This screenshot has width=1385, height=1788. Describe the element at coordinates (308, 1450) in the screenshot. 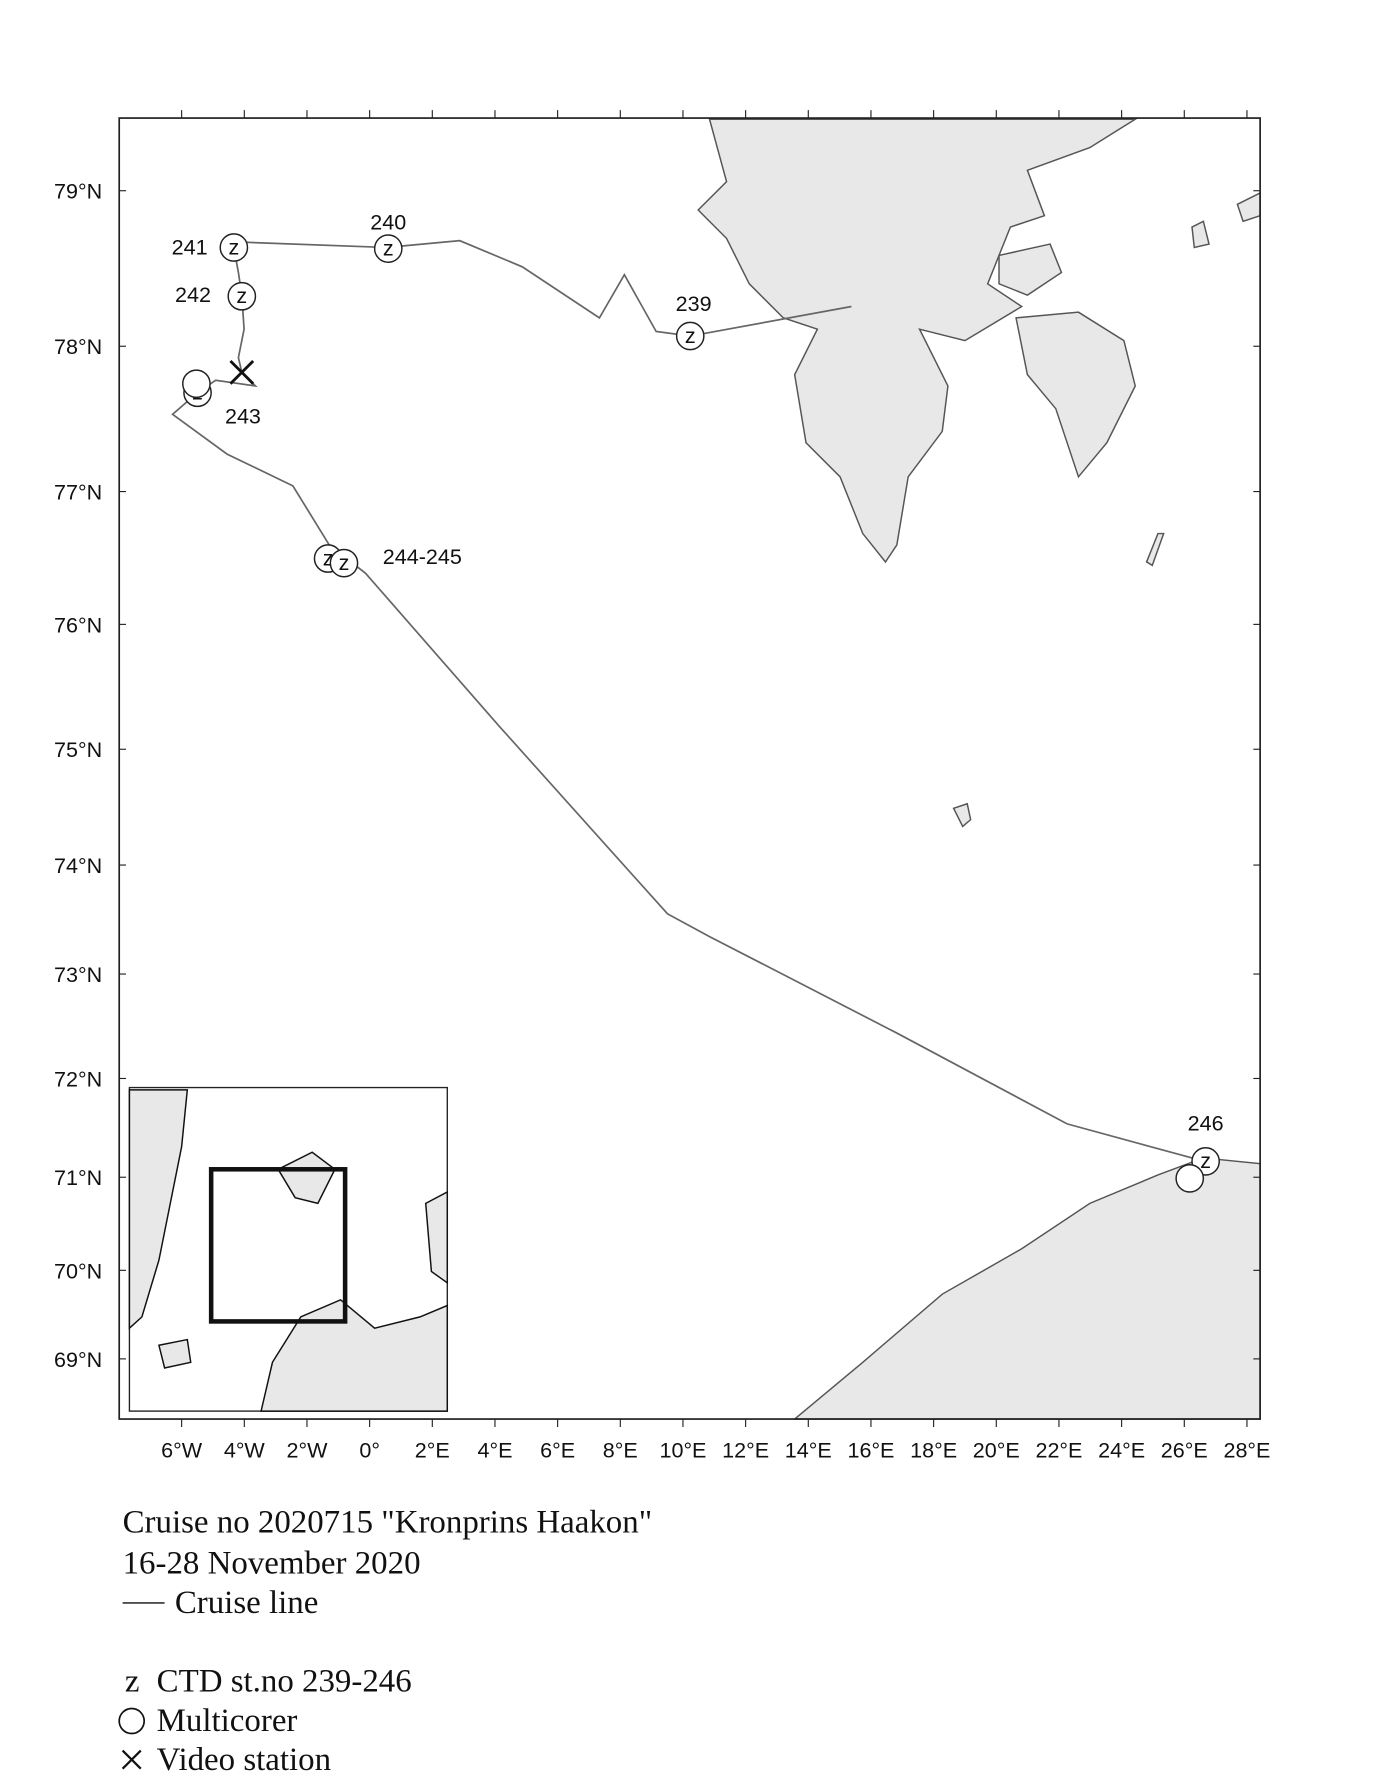

I see `lon-label: 2°W` at that location.